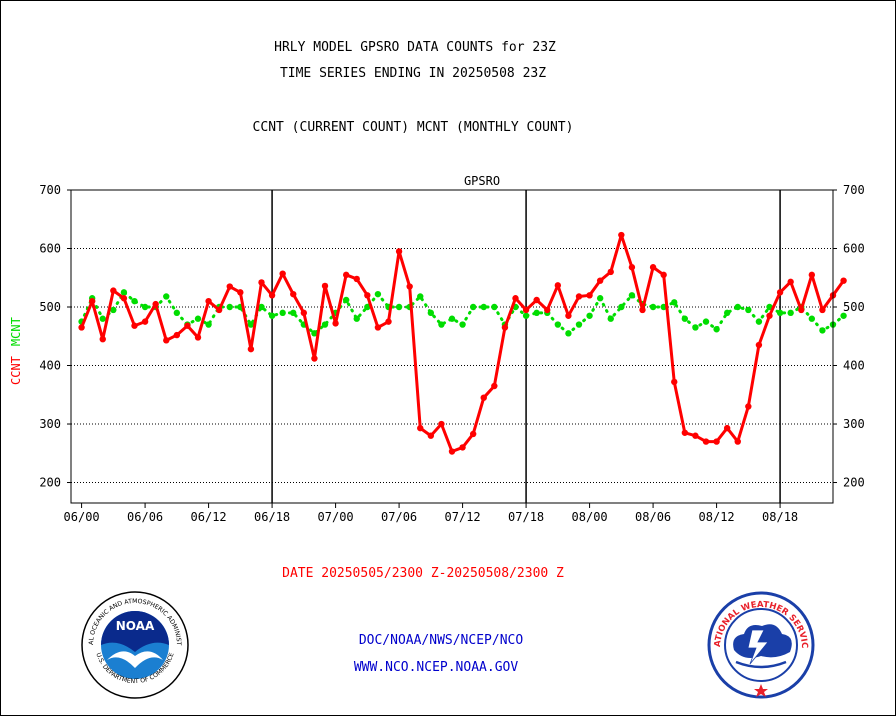 The image size is (896, 716). What do you see at coordinates (717, 517) in the screenshot?
I see `x-tick-label: 08/12` at bounding box center [717, 517].